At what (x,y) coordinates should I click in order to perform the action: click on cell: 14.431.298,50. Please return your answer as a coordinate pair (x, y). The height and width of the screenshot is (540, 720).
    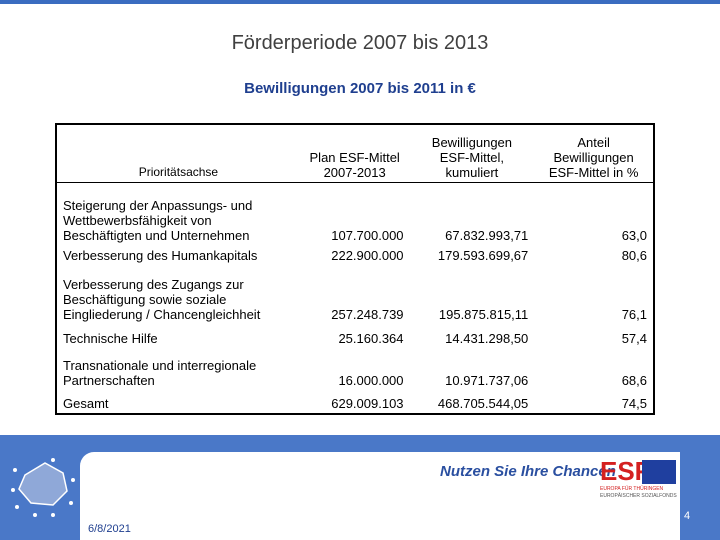
    Looking at the image, I should click on (487, 338).